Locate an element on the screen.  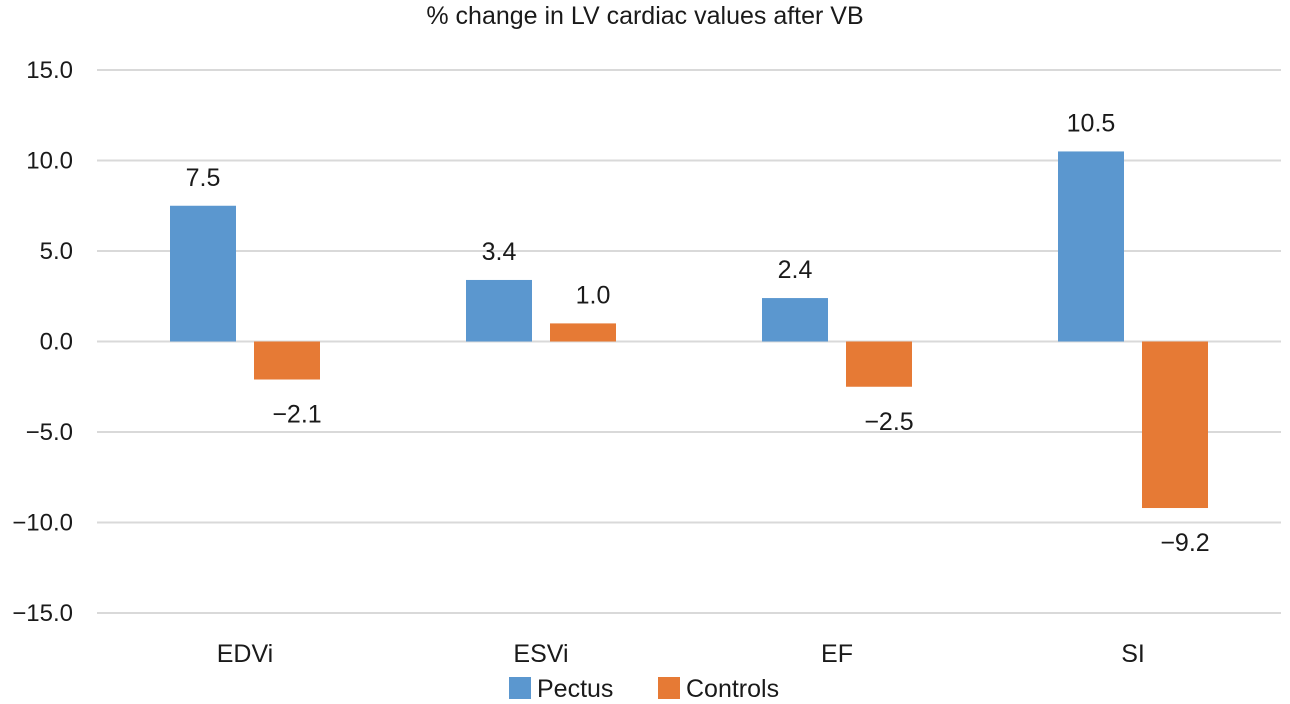
data-label: 10.5 is located at coordinates (1091, 123).